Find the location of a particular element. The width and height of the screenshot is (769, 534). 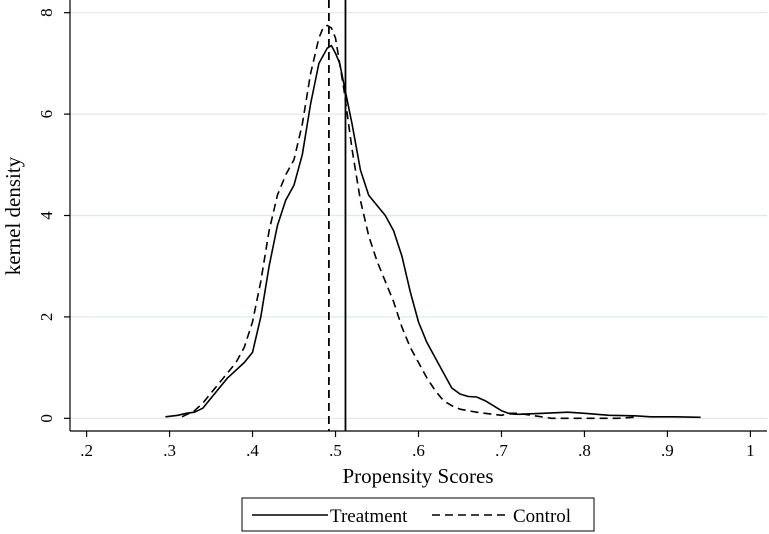

y-tick-label: 4 is located at coordinates (46, 215).